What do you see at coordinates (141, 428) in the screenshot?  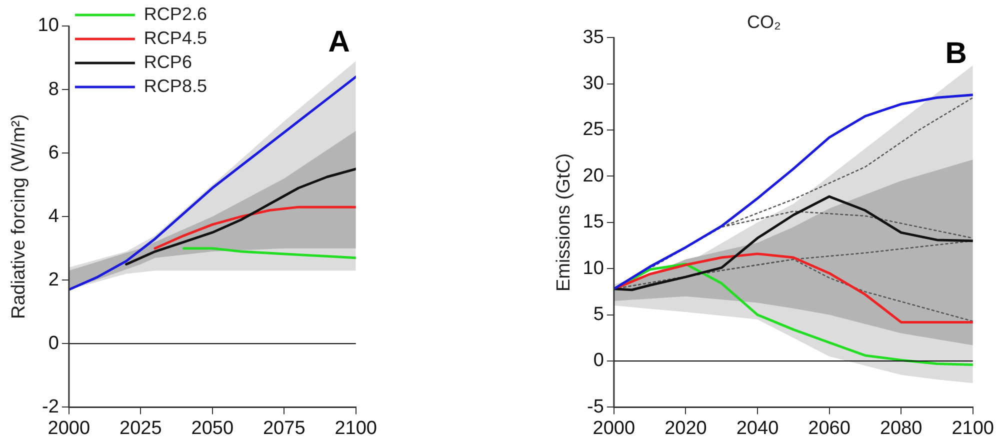 I see `x-tick-label: 2025` at bounding box center [141, 428].